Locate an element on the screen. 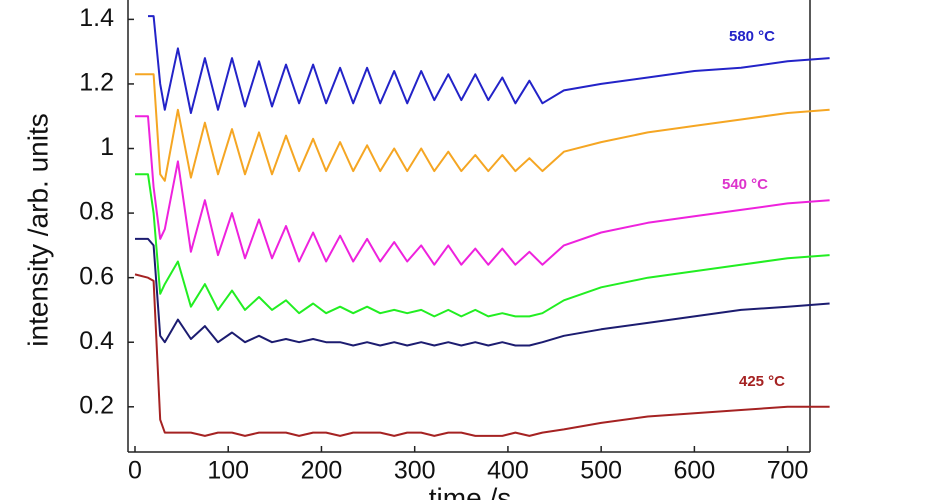  y-tick-label: 1 is located at coordinates (107, 147).